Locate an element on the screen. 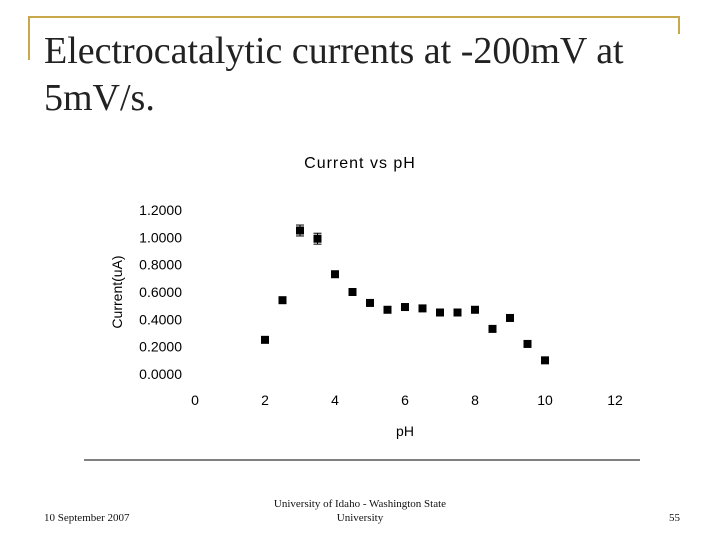  y-tick-label: 1.0000 is located at coordinates (160, 237).